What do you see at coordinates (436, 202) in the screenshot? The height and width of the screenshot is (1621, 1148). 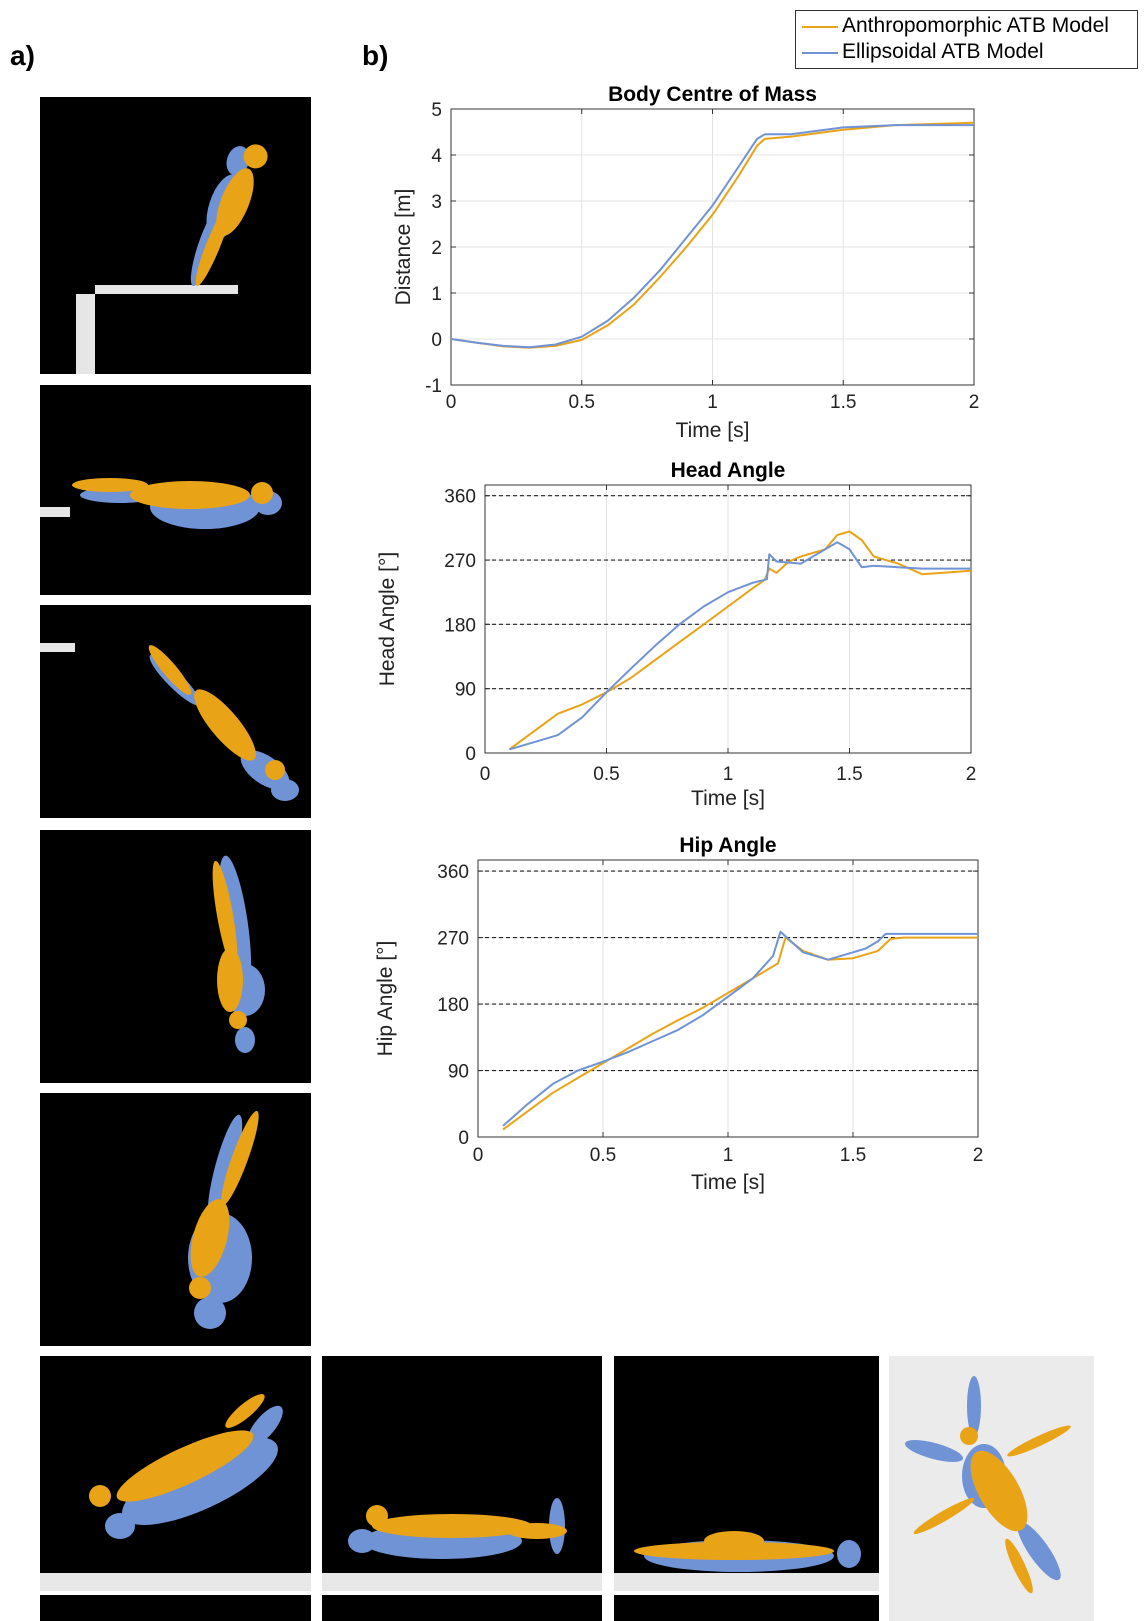 I see `y-tick-label-4: 3` at bounding box center [436, 202].